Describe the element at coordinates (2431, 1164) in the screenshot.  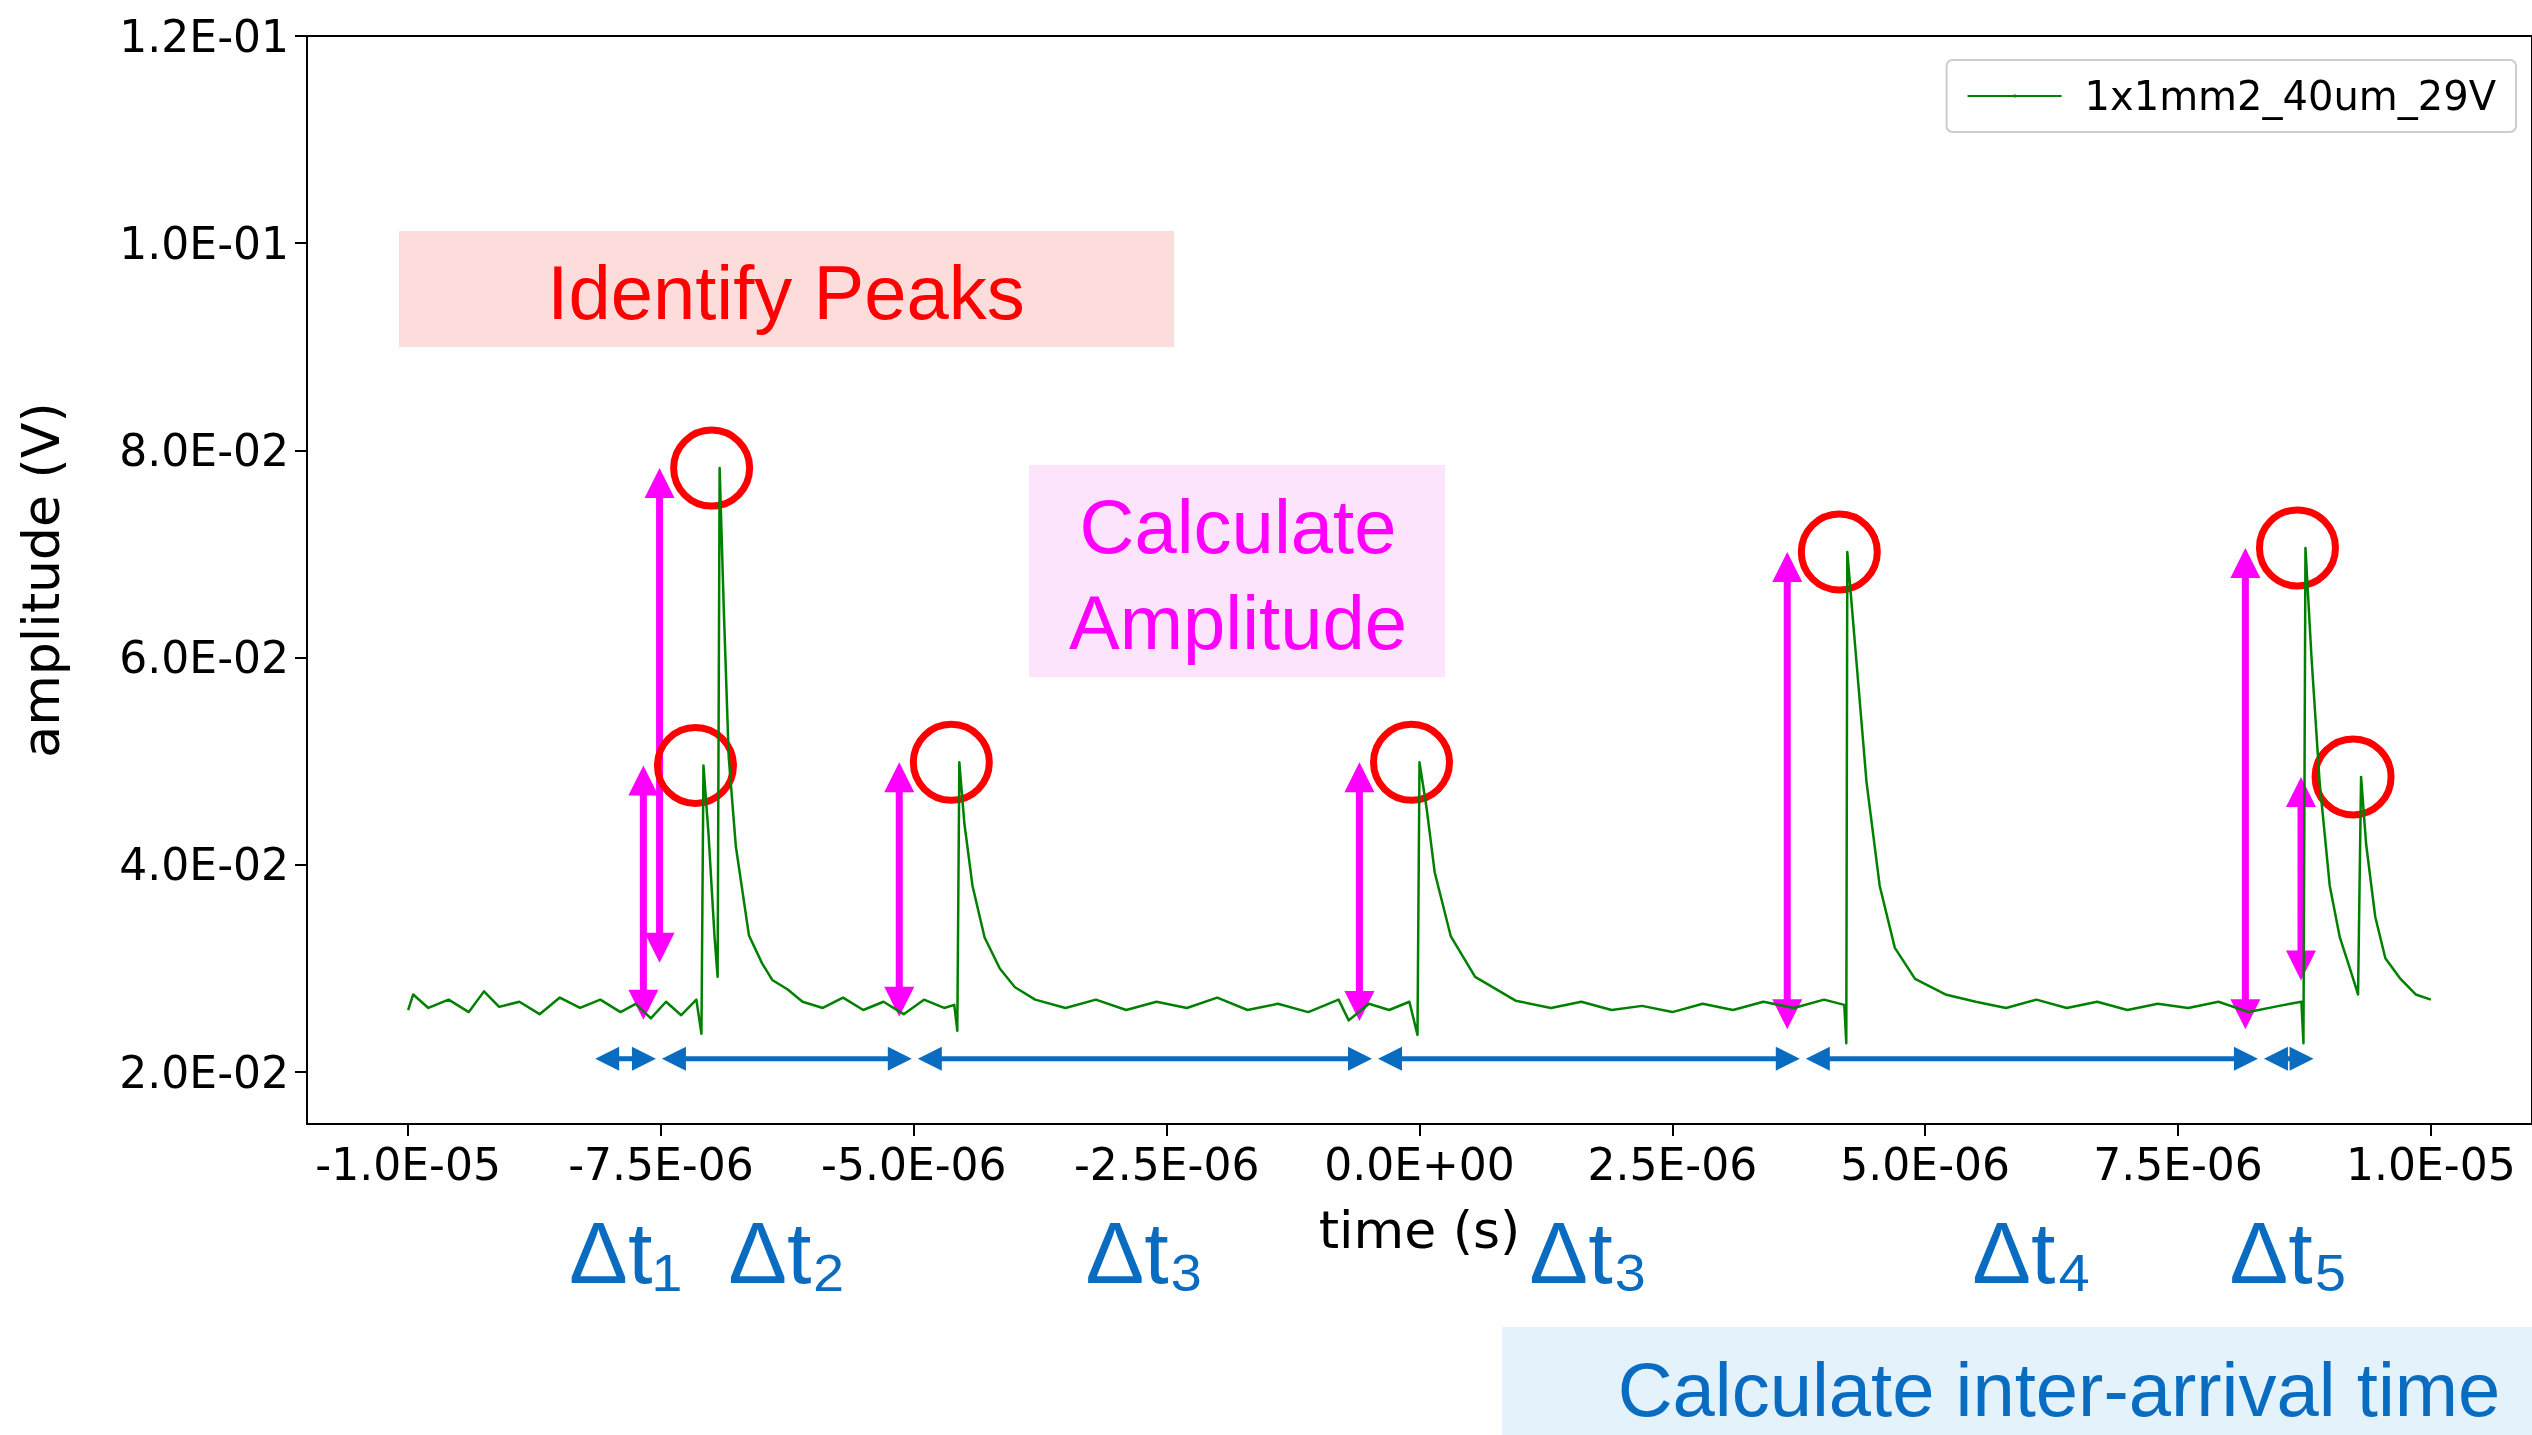
I see `x-tick-label: 1.0E-05` at that location.